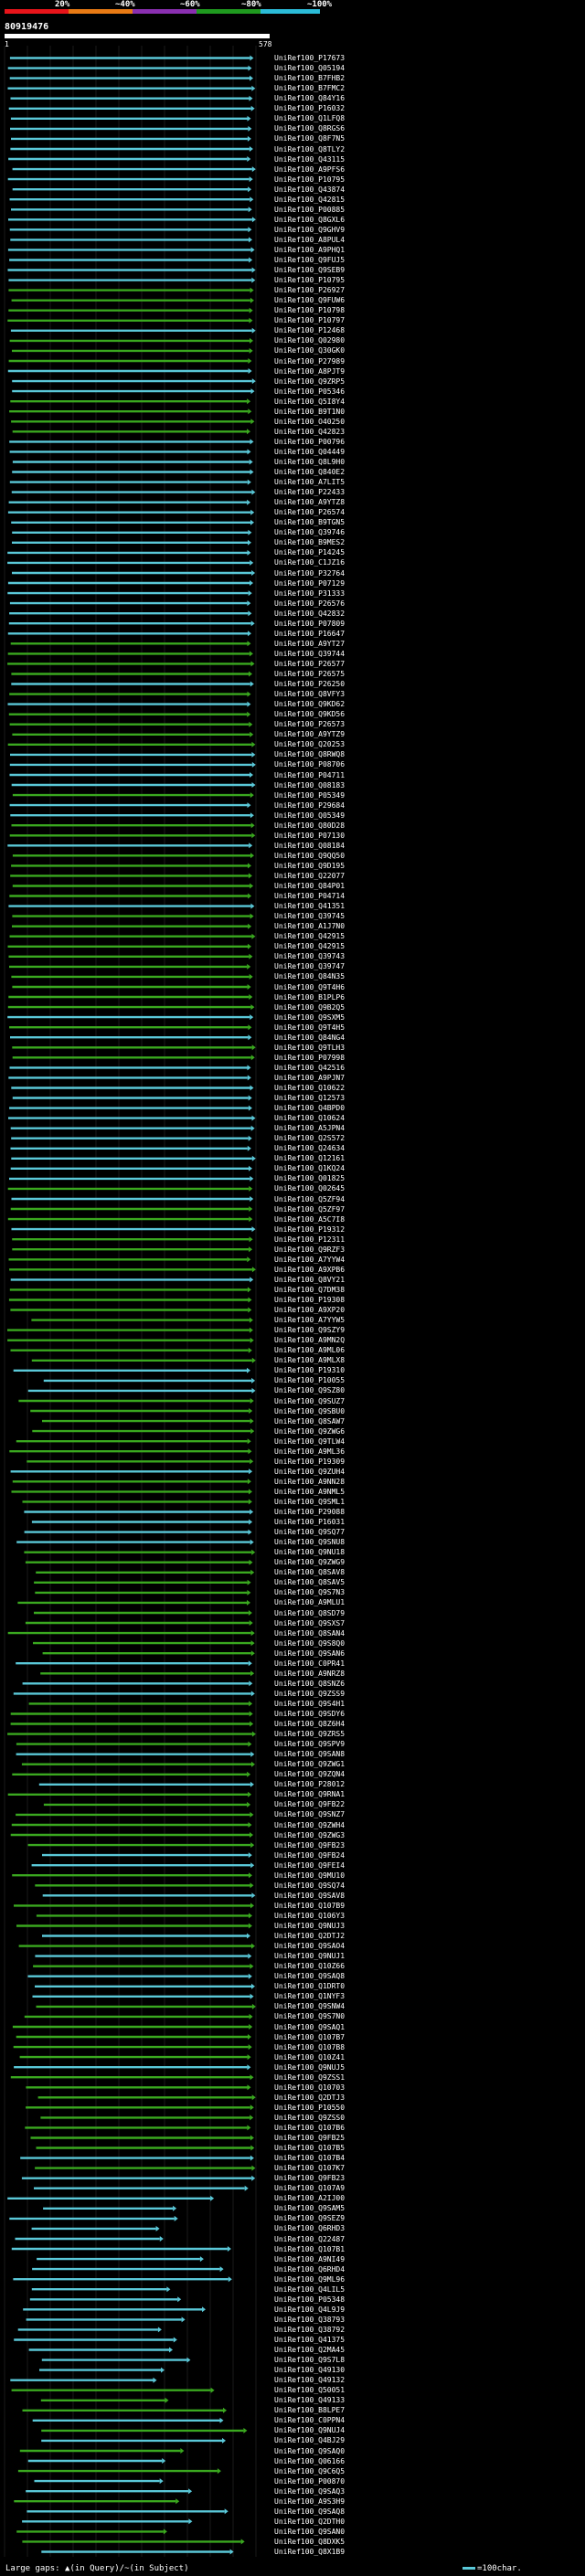 Image resolution: width=585 pixels, height=2576 pixels. What do you see at coordinates (310, 2289) in the screenshot?
I see `hit-name: UniRef100_Q4LIL5` at bounding box center [310, 2289].